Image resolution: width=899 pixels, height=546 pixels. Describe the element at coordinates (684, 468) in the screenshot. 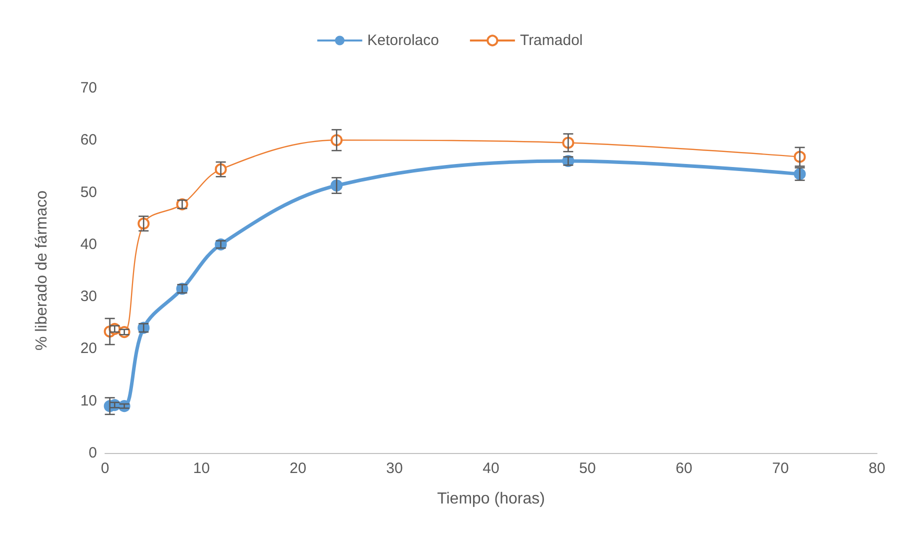

I see `x-tick-label: 60` at that location.